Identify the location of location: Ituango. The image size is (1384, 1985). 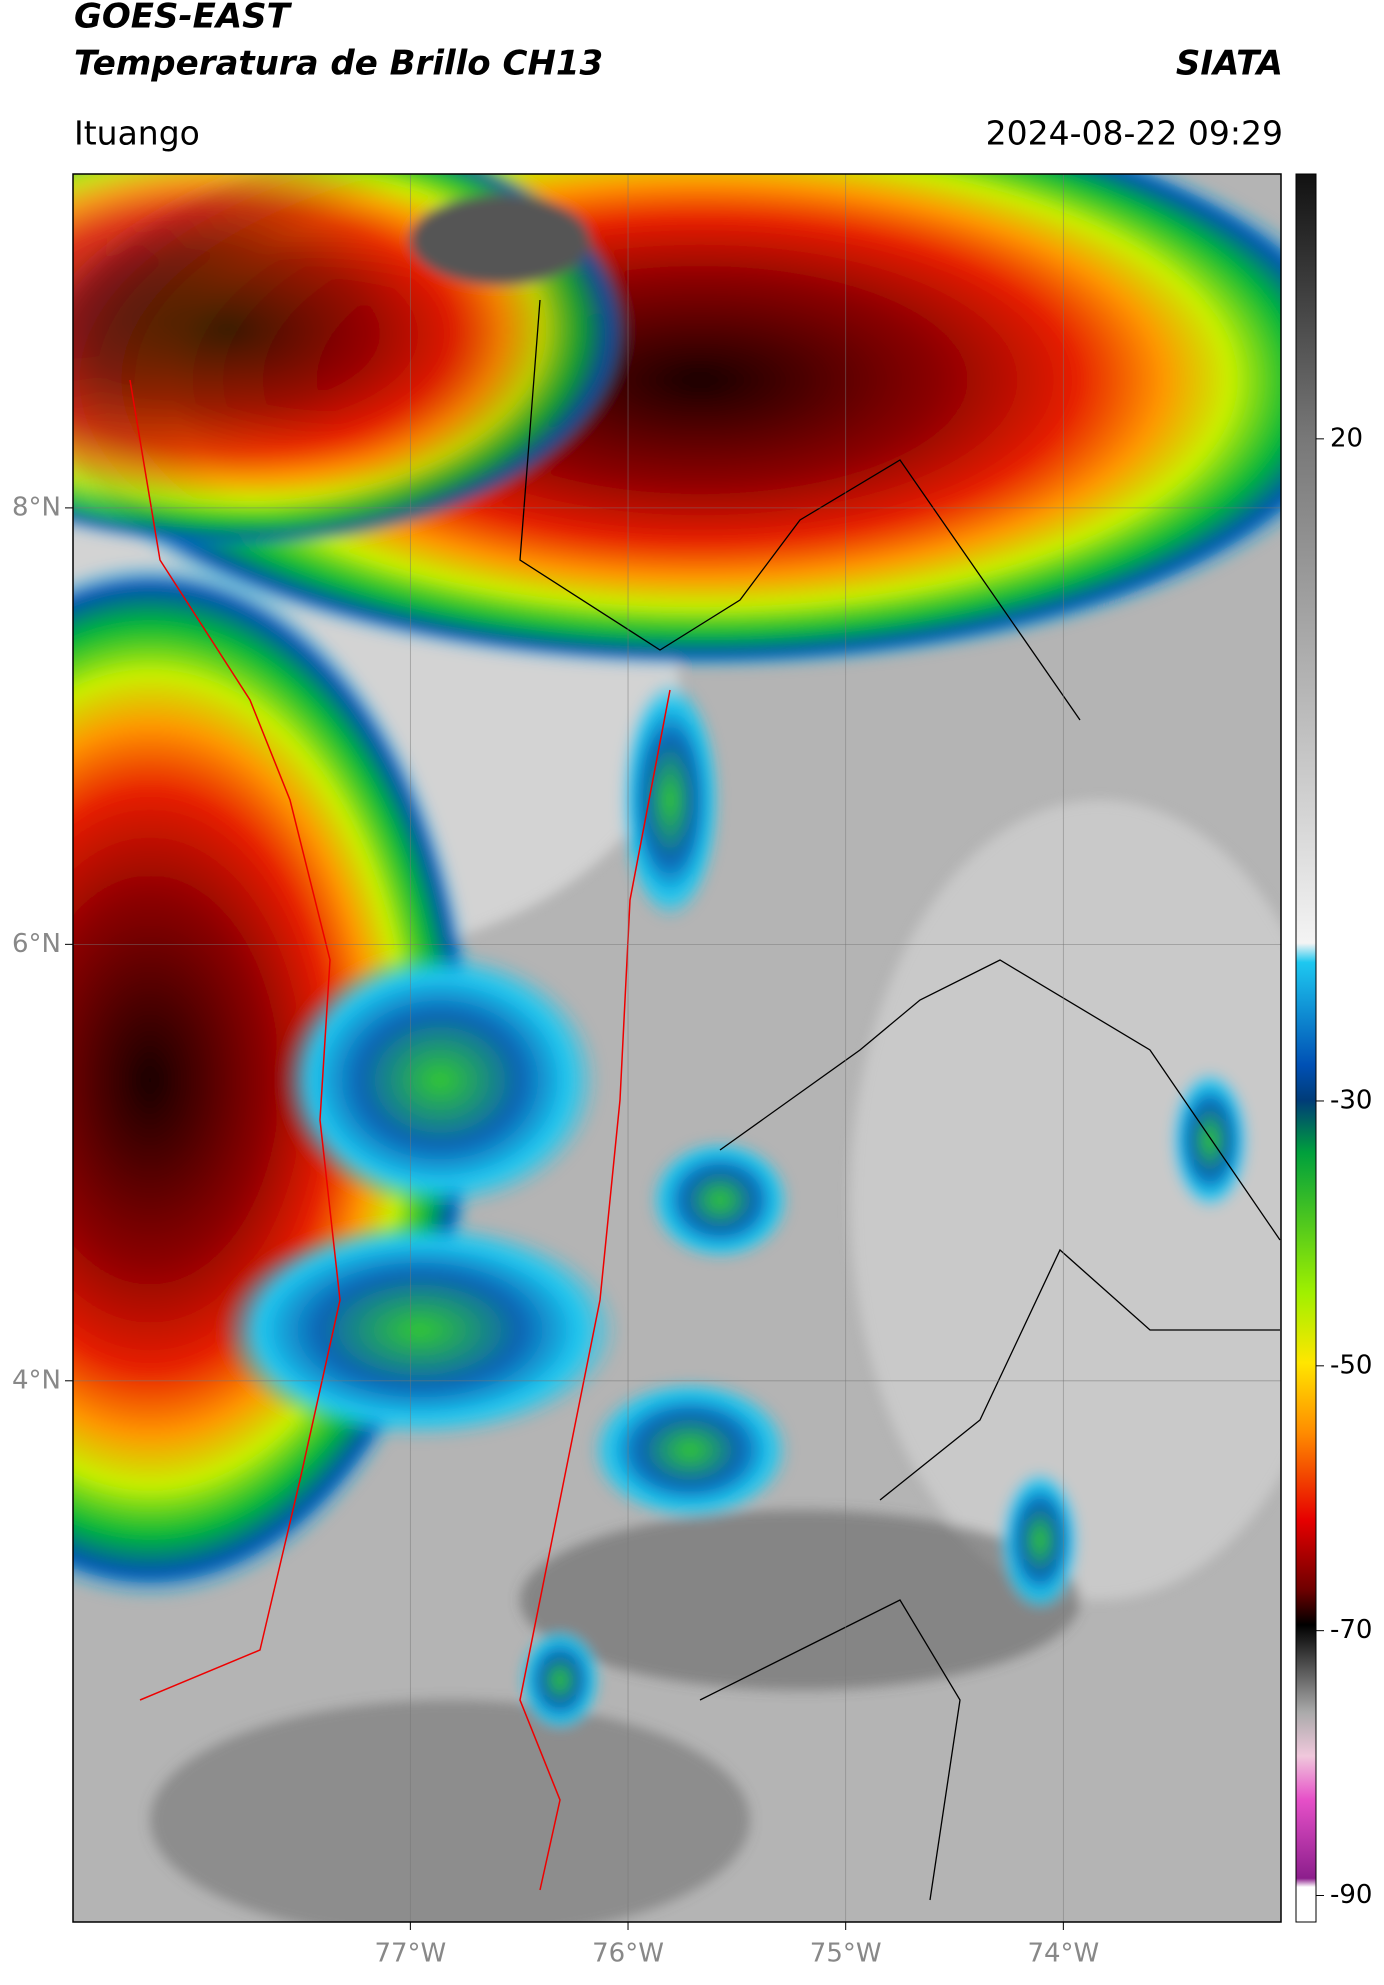
(137, 133).